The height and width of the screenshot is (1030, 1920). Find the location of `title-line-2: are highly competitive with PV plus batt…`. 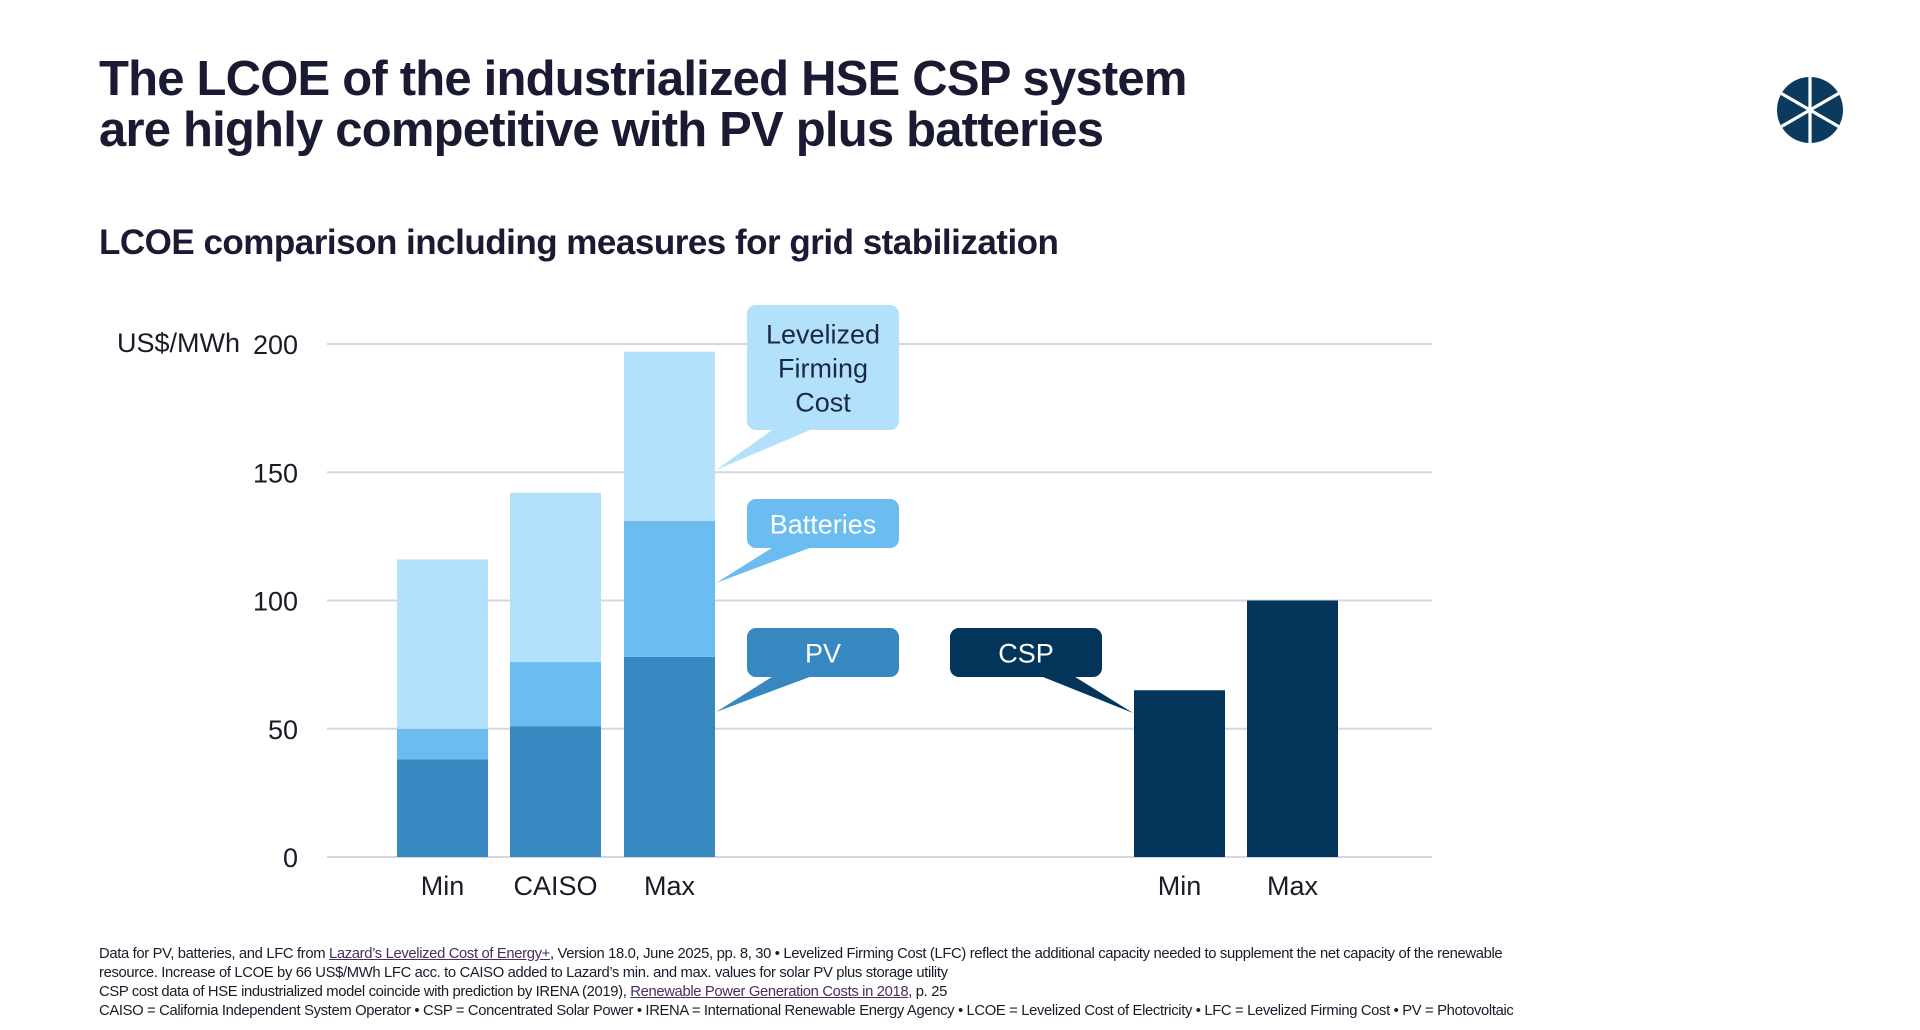

title-line-2: are highly competitive with PV plus batt… is located at coordinates (601, 130).